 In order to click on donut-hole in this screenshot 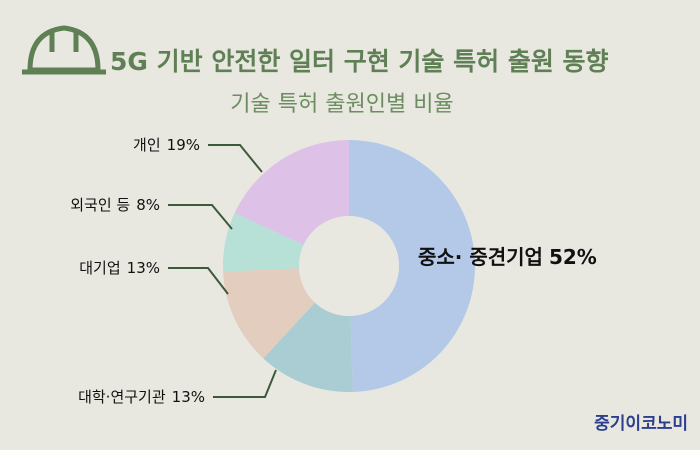, I will do `click(349, 266)`.